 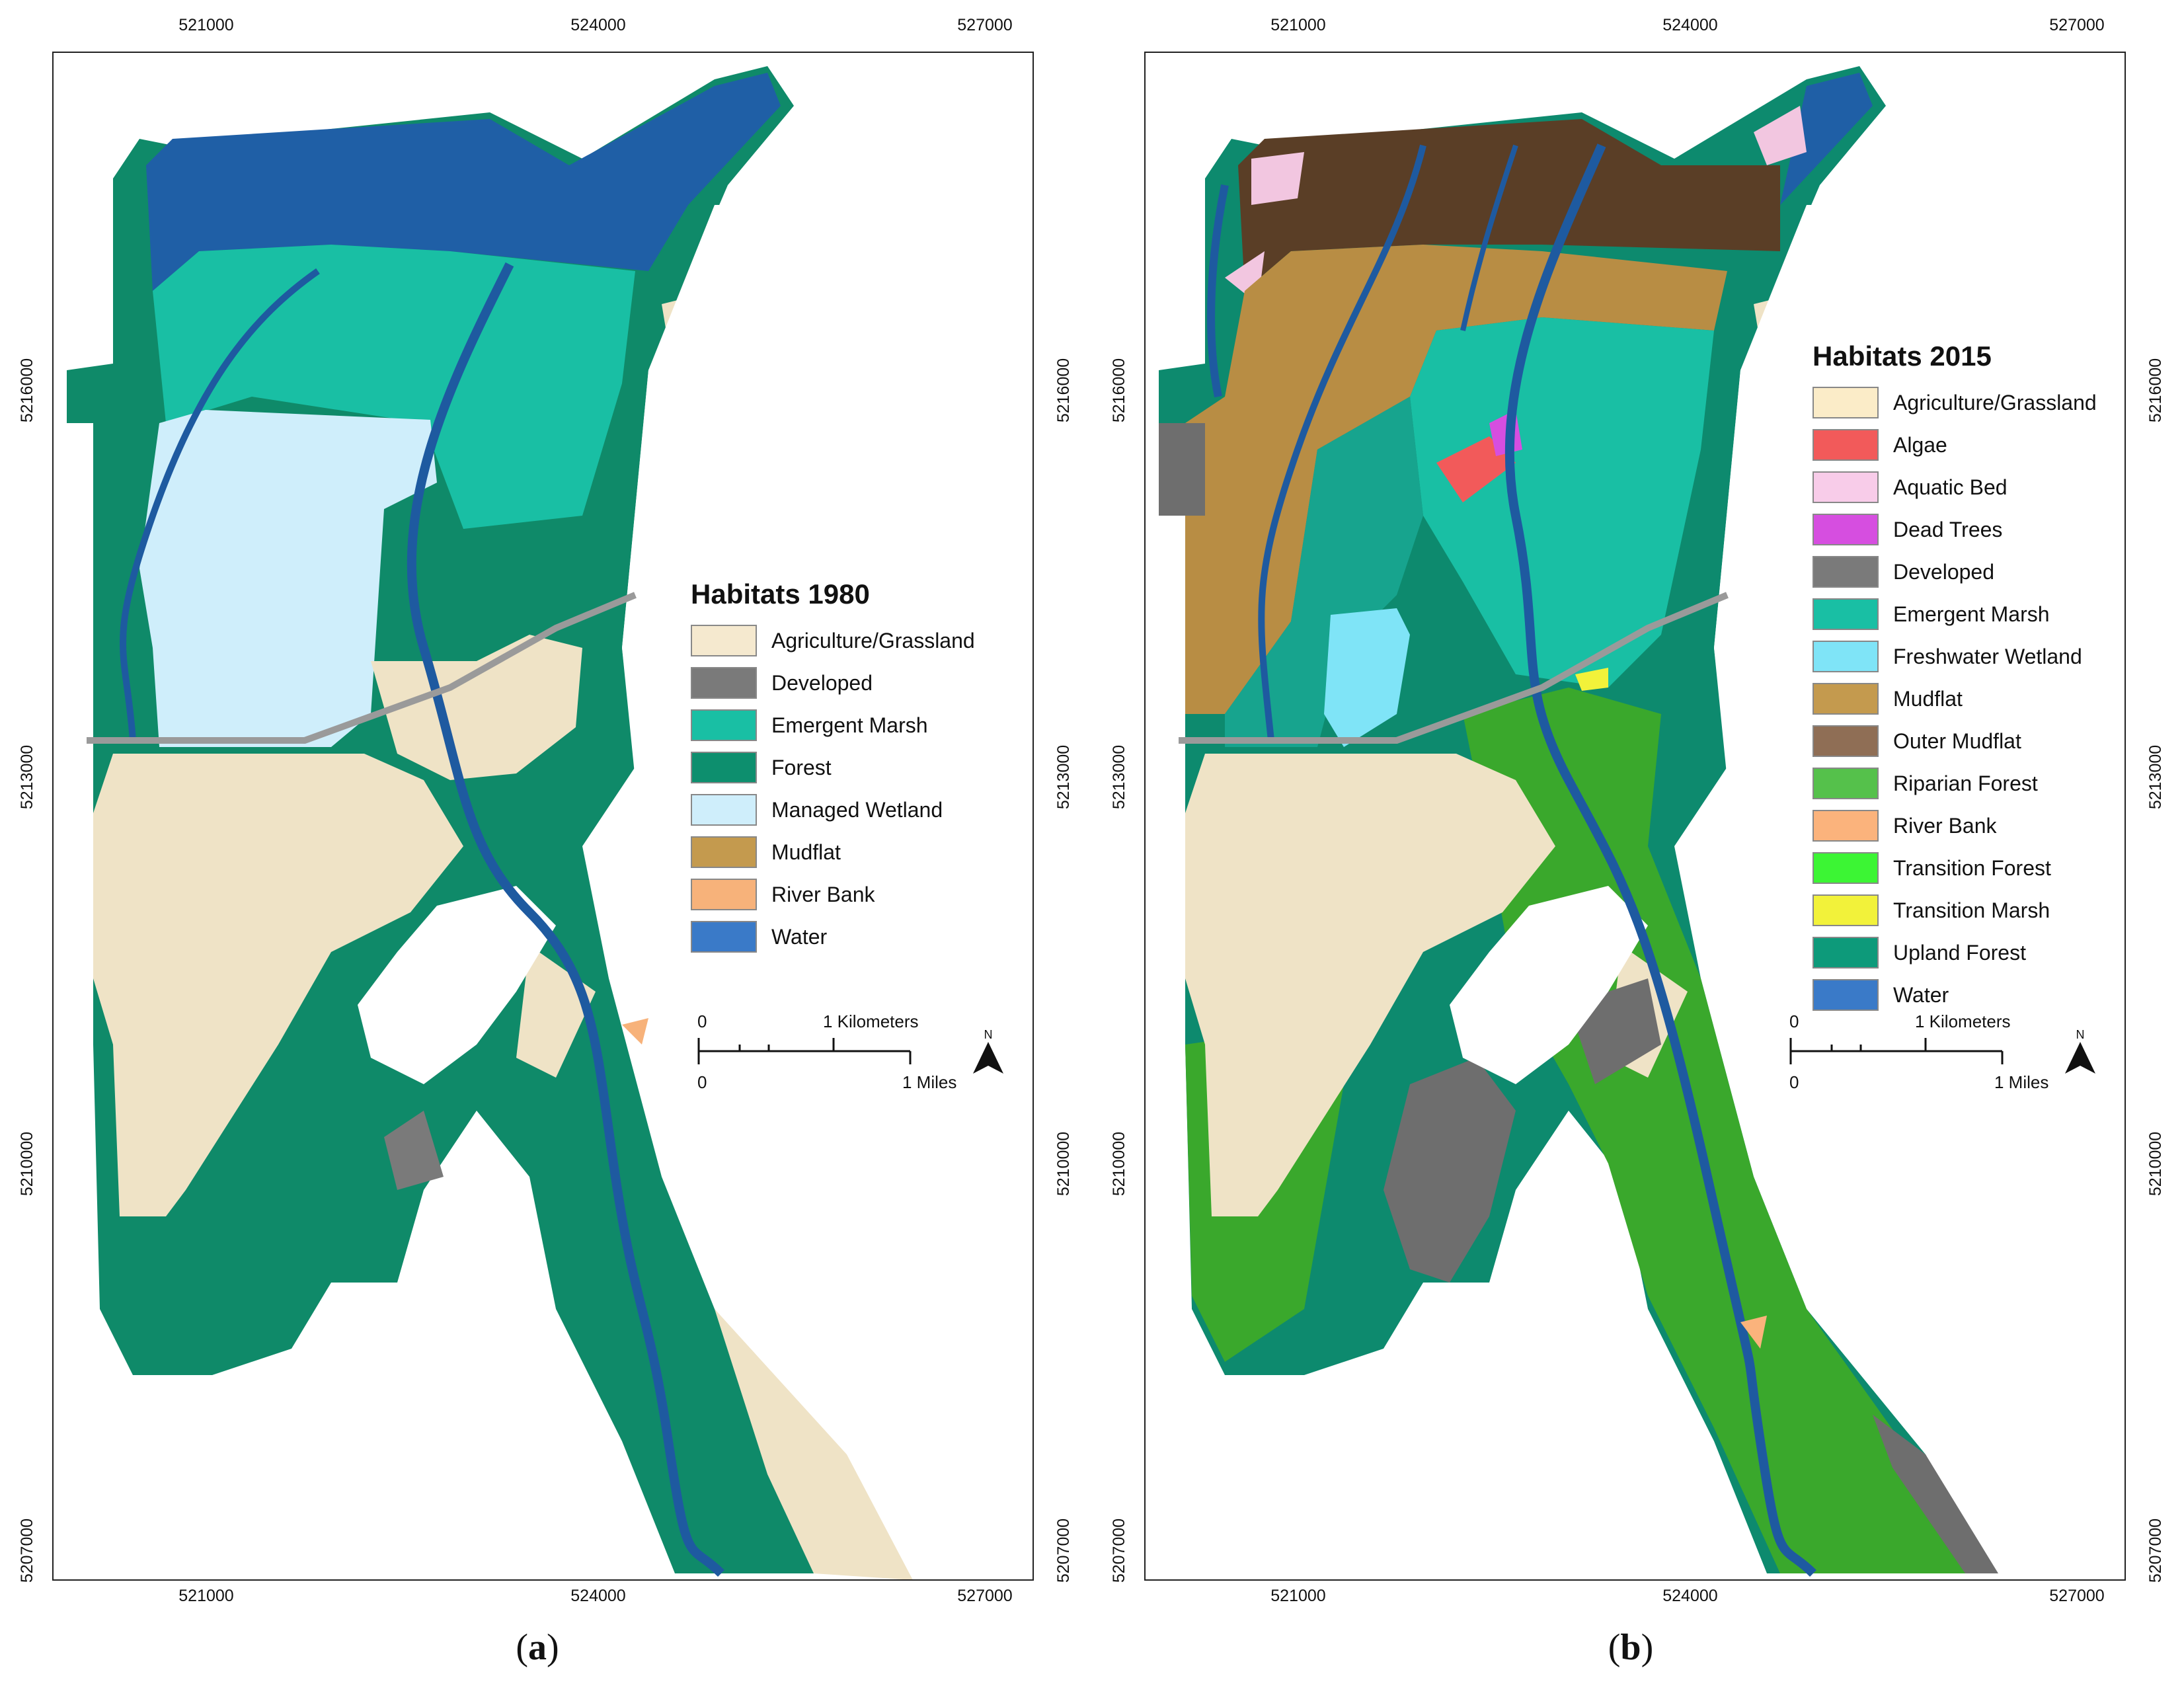 I want to click on legend-label: Agriculture/Grassland, so click(x=1995, y=402).